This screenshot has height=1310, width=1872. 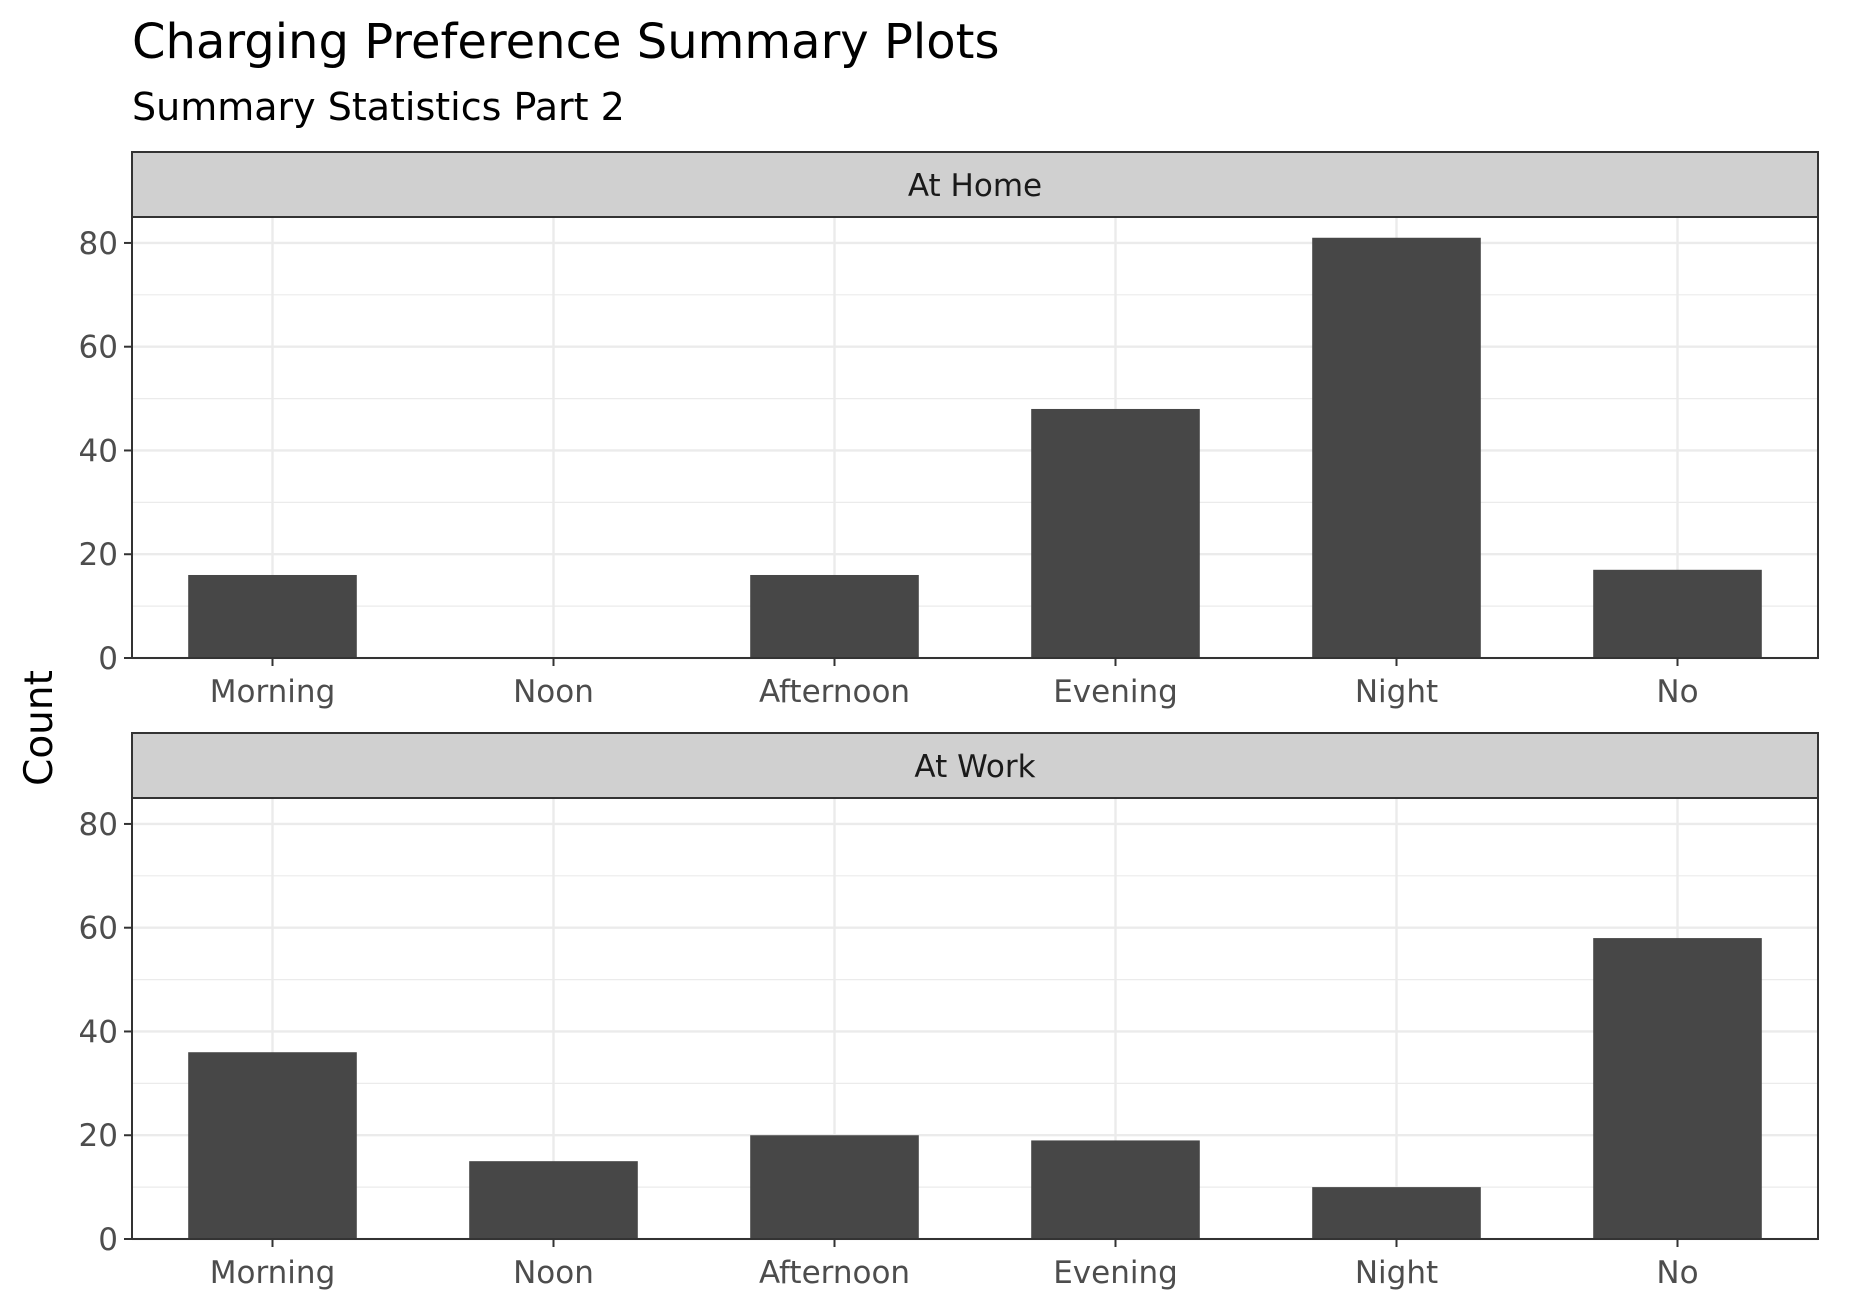 What do you see at coordinates (565, 42) in the screenshot?
I see `chart-title: Charging Preference Summary Plots` at bounding box center [565, 42].